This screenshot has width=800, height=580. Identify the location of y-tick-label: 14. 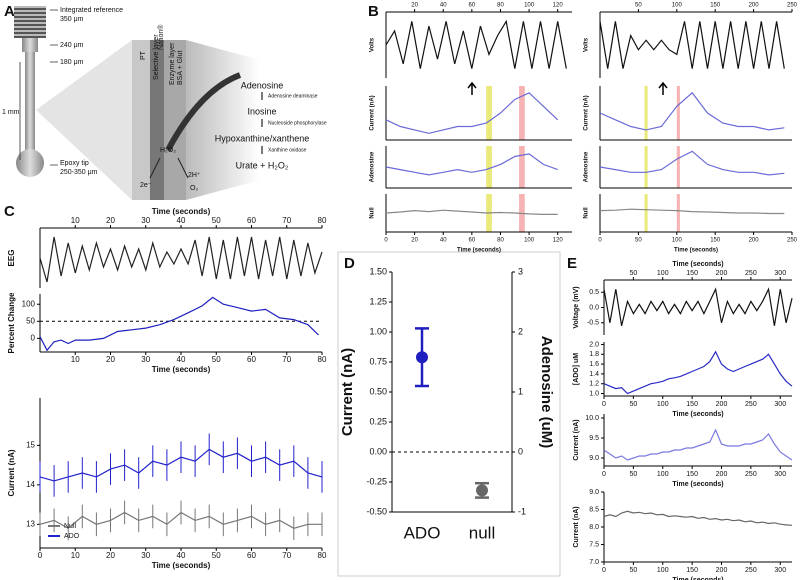
(30, 484).